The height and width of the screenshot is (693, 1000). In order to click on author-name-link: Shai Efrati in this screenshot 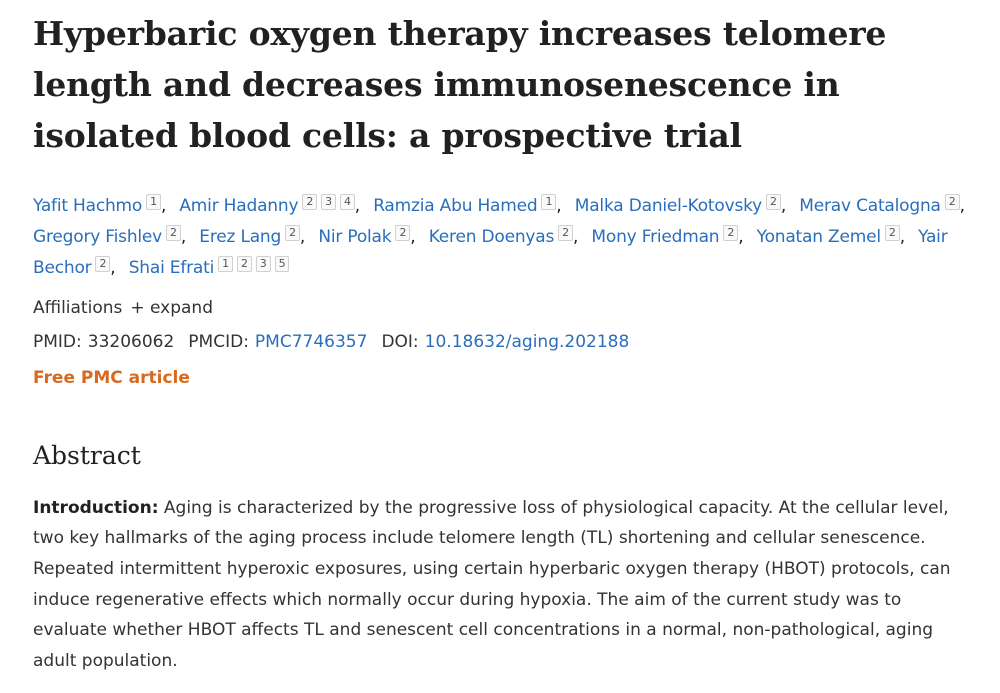, I will do `click(171, 268)`.